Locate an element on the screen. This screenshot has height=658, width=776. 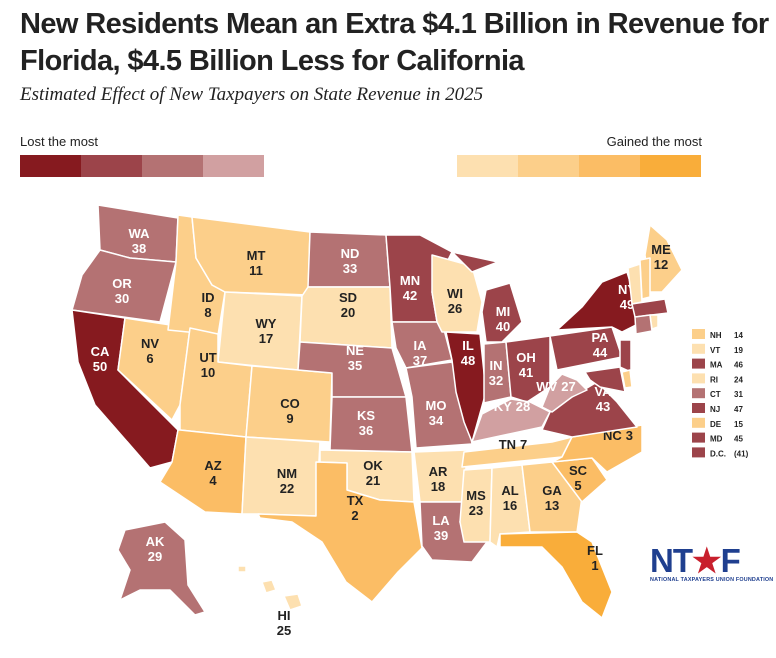
state-label-ok: OK 21 is located at coordinates (373, 473).